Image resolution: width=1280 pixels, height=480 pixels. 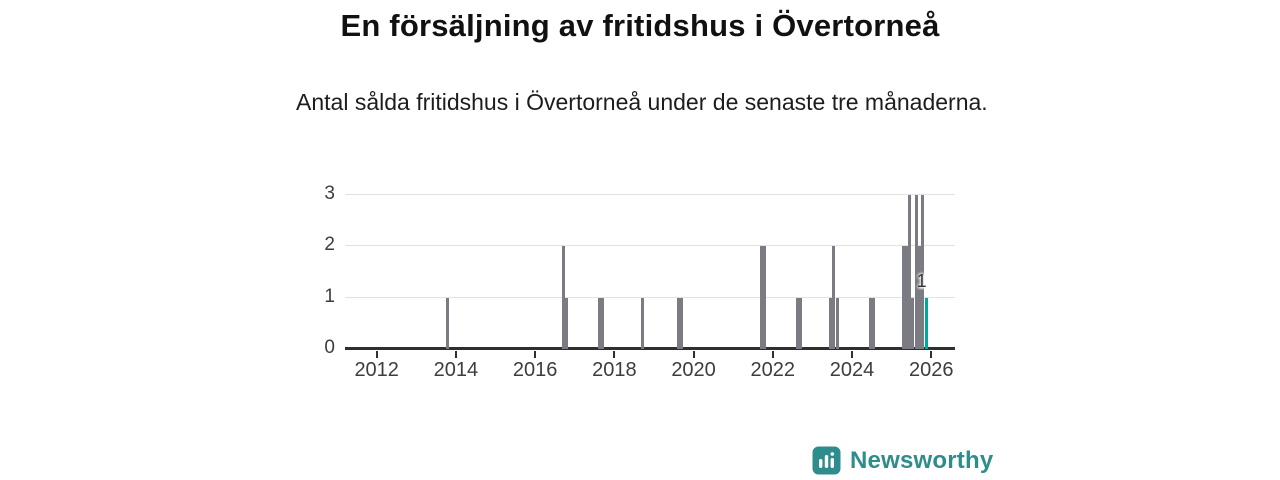 What do you see at coordinates (456, 370) in the screenshot?
I see `x-axis-label-2014: 2014` at bounding box center [456, 370].